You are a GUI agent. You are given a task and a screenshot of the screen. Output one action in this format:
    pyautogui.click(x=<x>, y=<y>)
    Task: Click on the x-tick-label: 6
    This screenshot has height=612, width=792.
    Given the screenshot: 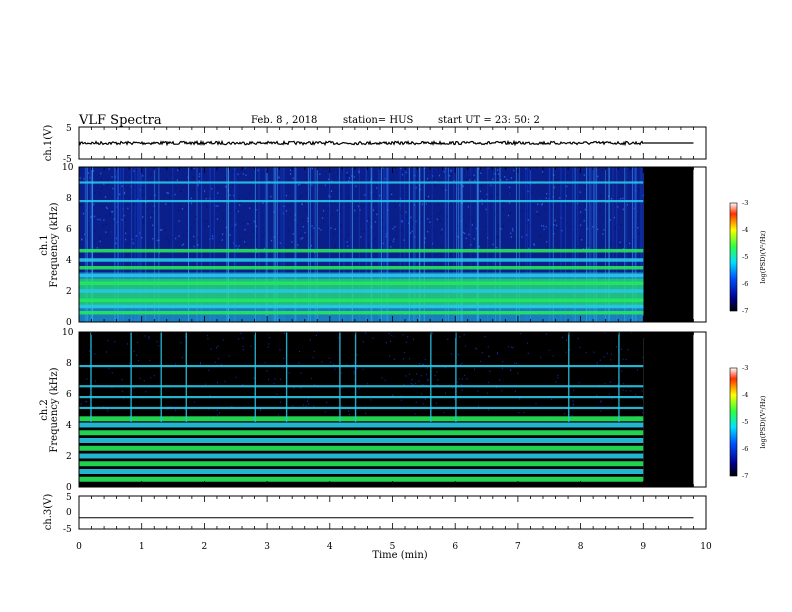 What is the action you would take?
    pyautogui.click(x=455, y=547)
    